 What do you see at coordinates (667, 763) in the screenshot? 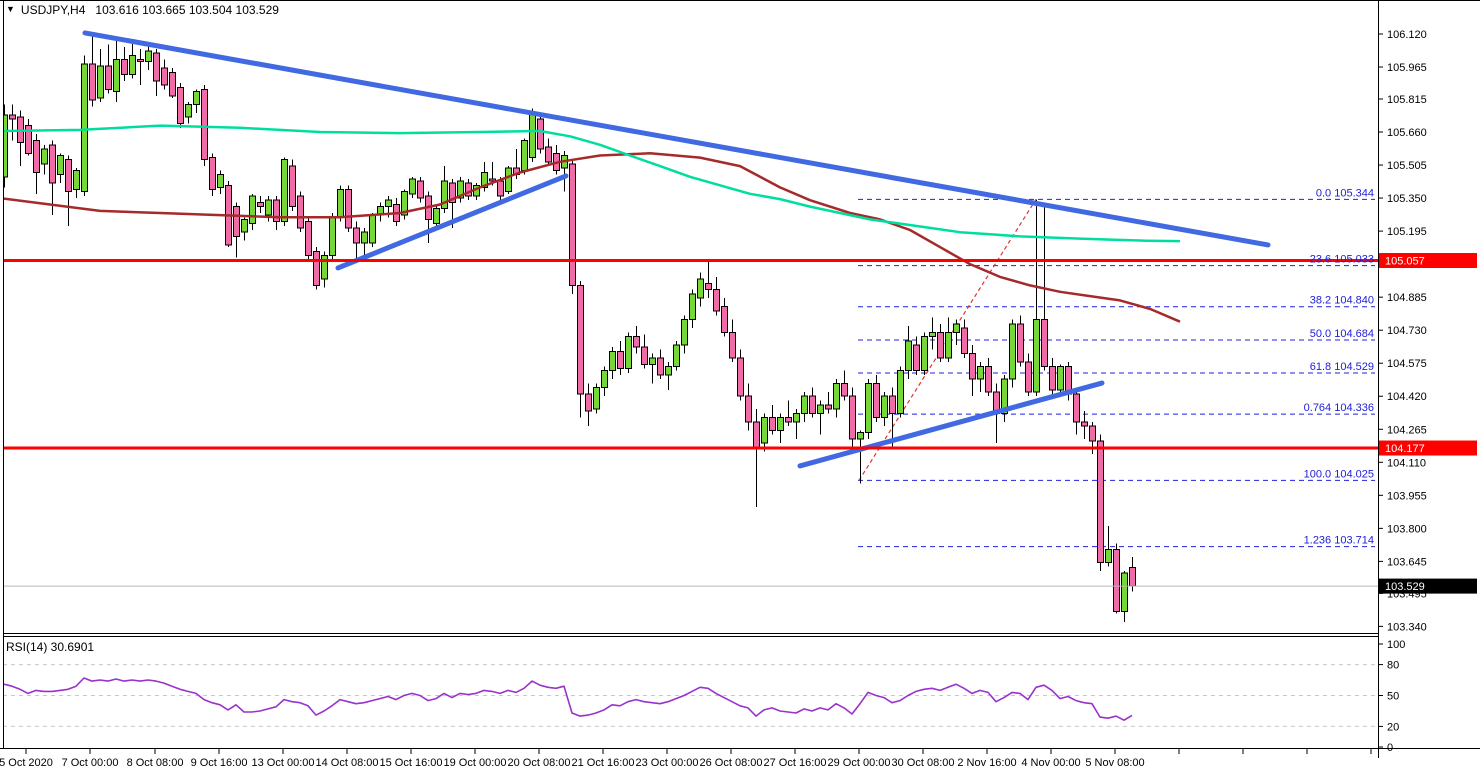
I see `time-axis-label: 23 Oct 00:00` at bounding box center [667, 763].